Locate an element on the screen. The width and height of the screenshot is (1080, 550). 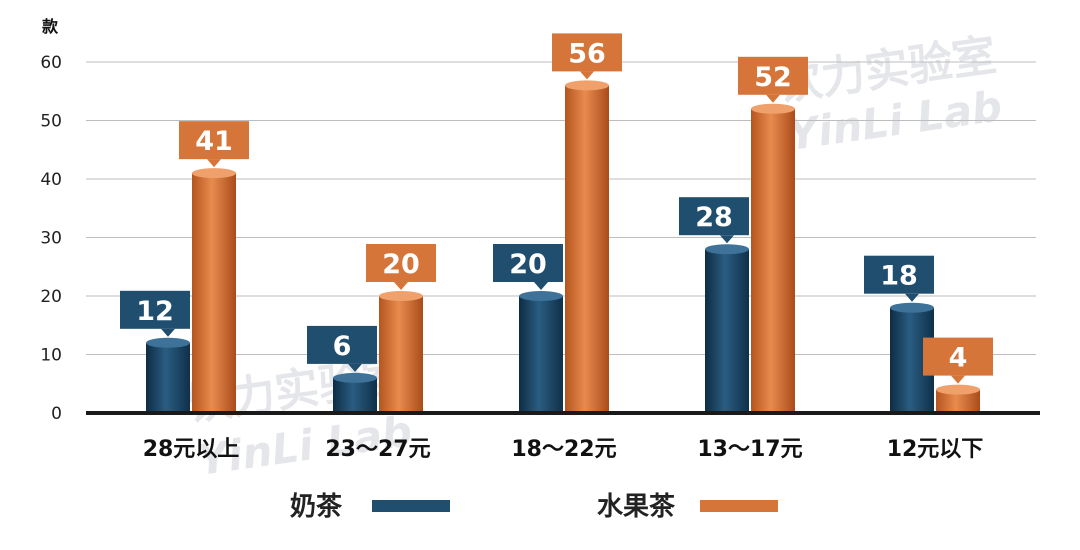
data-label-text: 18 is located at coordinates (899, 276).